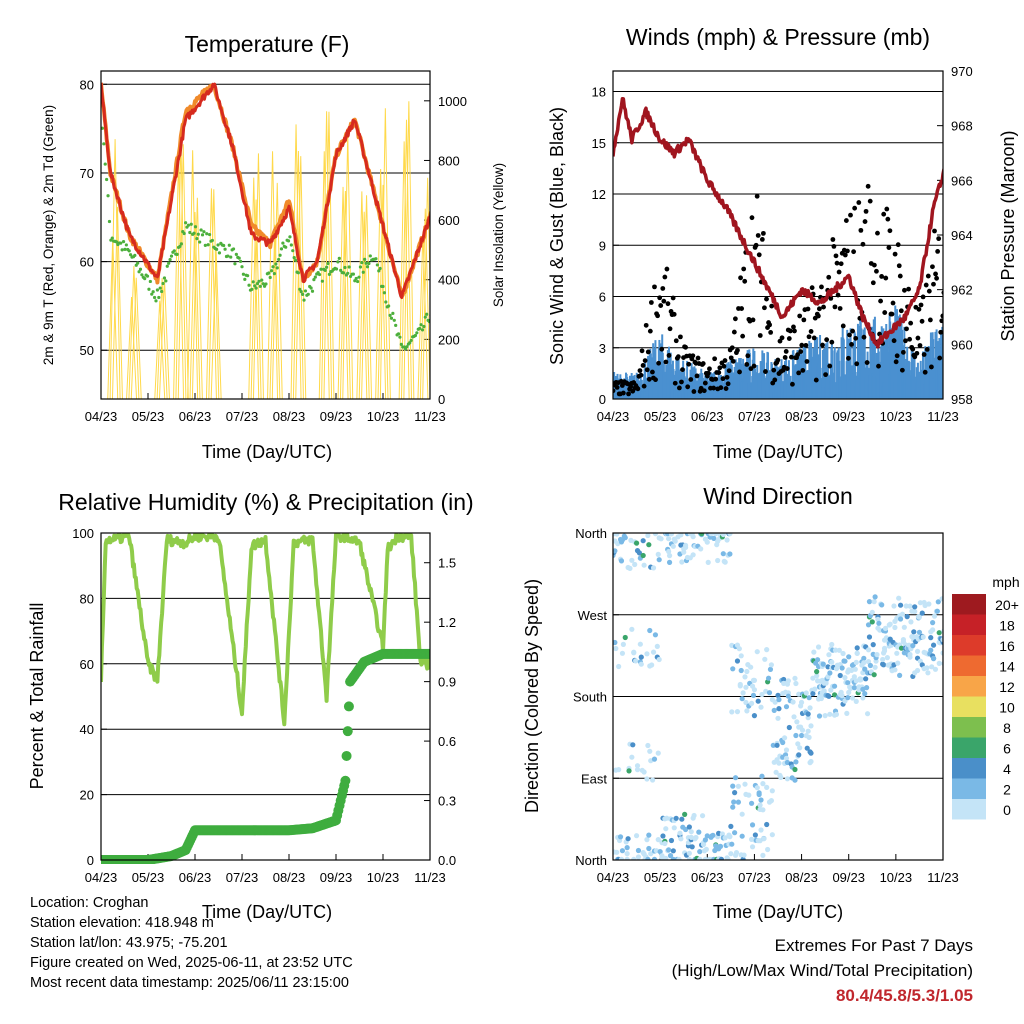  What do you see at coordinates (48, 235) in the screenshot?
I see `temperature-ylabel-left: 2m & 9m T (Red, Orange) & 2m Td (Green)` at bounding box center [48, 235].